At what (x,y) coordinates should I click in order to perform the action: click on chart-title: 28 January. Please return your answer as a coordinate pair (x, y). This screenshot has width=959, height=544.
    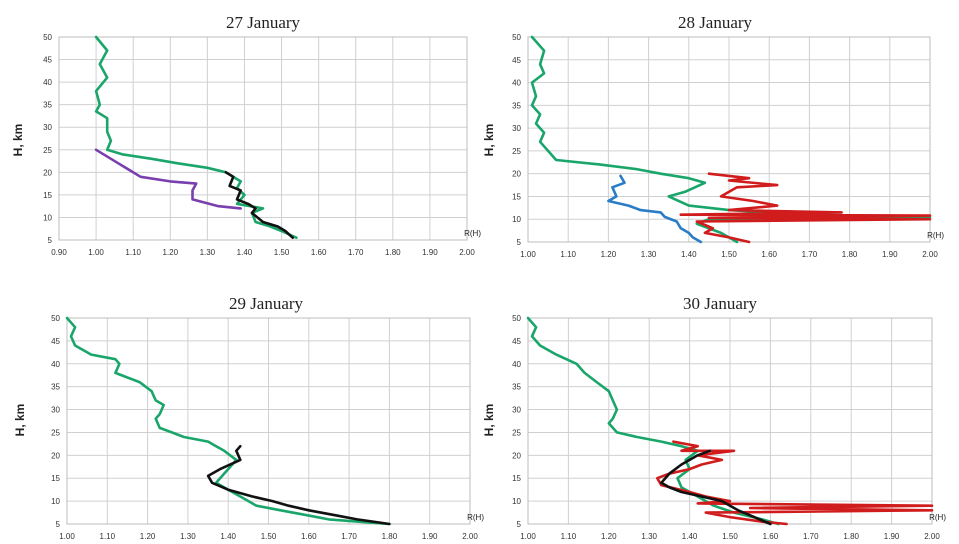
    Looking at the image, I should click on (715, 22).